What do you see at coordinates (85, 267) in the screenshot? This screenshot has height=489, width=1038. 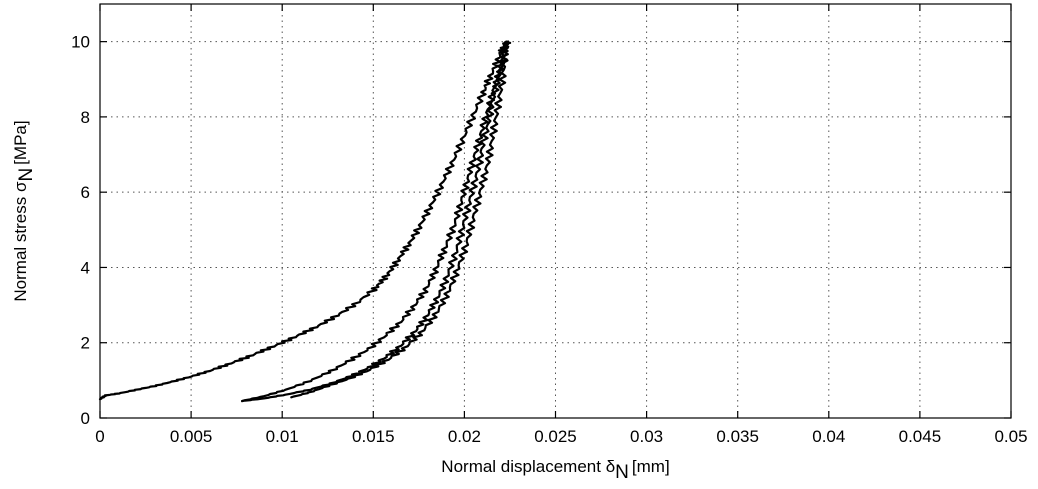 I see `y-tick-label: 4` at bounding box center [85, 267].